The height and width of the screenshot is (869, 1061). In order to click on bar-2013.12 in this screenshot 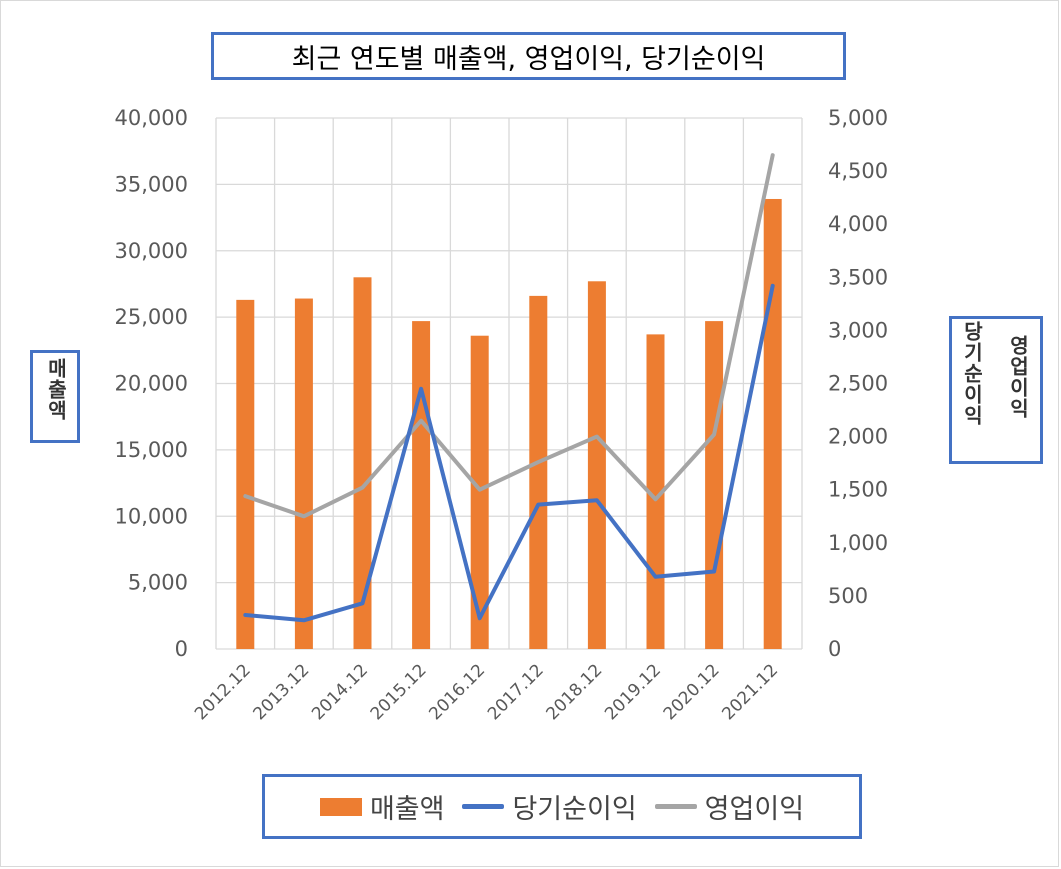, I will do `click(303, 473)`.